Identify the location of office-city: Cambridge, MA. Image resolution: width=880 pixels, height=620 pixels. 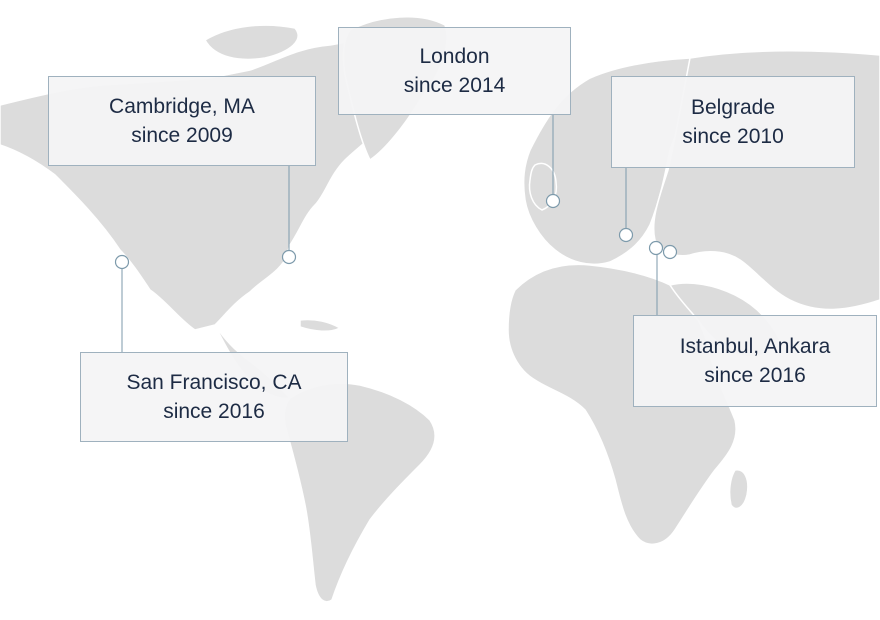
(182, 106).